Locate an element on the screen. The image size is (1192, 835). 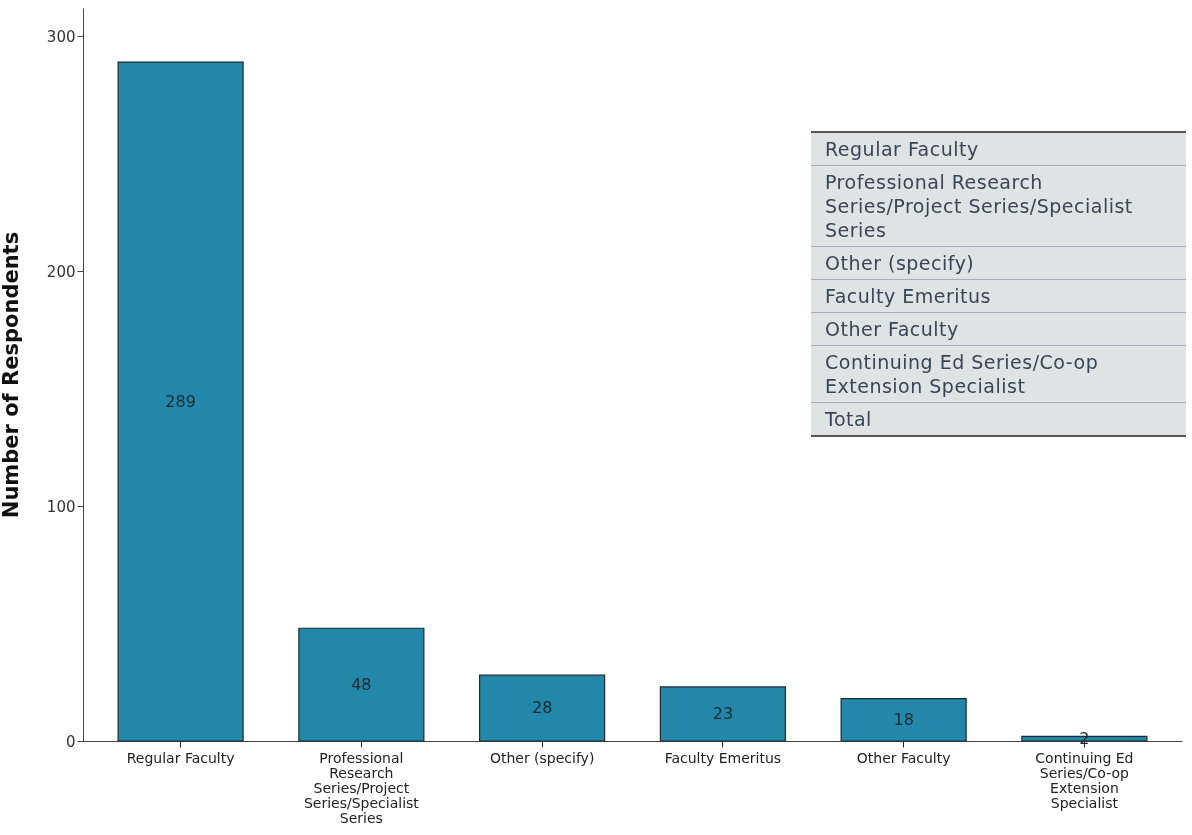
annotation: Total is located at coordinates (998, 418).